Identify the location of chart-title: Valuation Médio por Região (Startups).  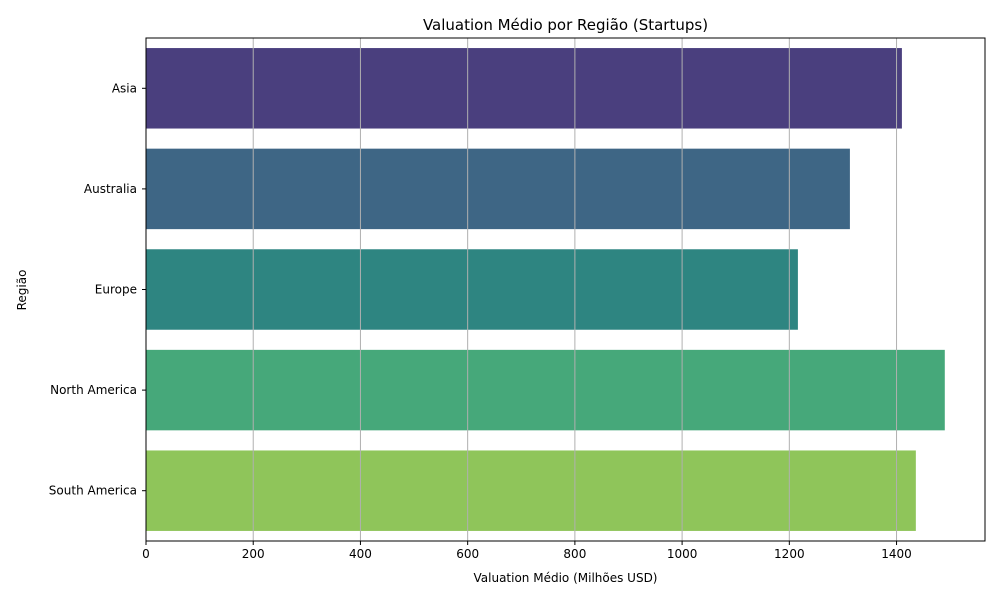
(565, 25).